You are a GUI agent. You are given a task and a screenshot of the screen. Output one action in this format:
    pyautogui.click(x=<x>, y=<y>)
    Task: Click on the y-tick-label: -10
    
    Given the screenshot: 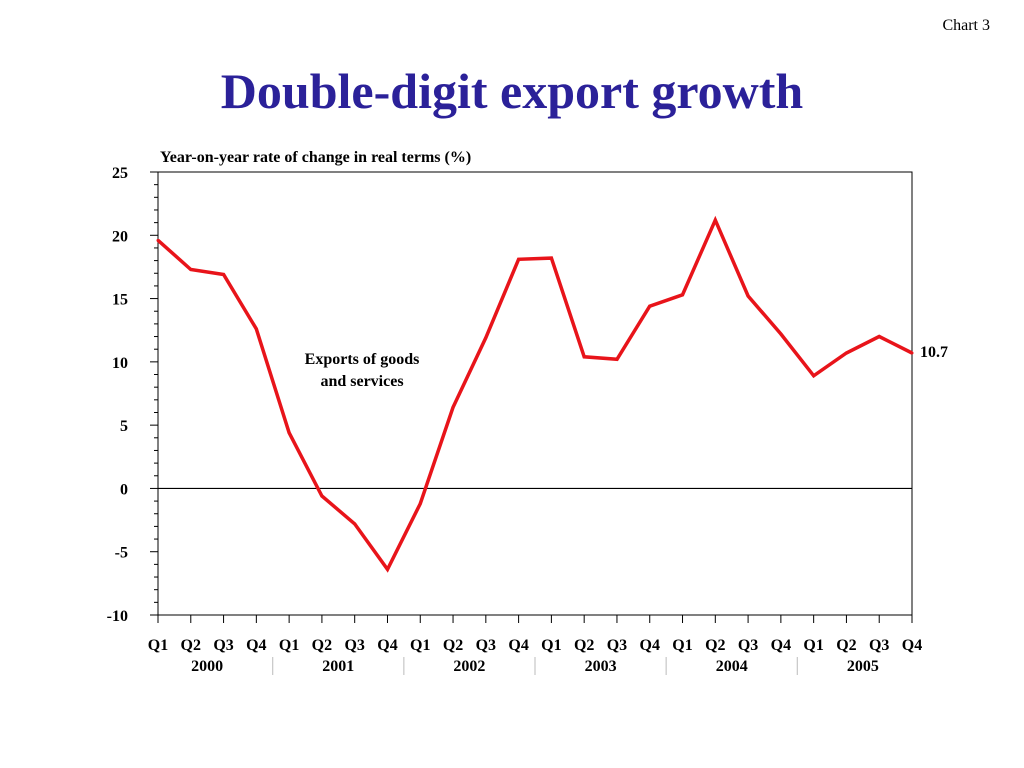 What is the action you would take?
    pyautogui.click(x=117, y=616)
    